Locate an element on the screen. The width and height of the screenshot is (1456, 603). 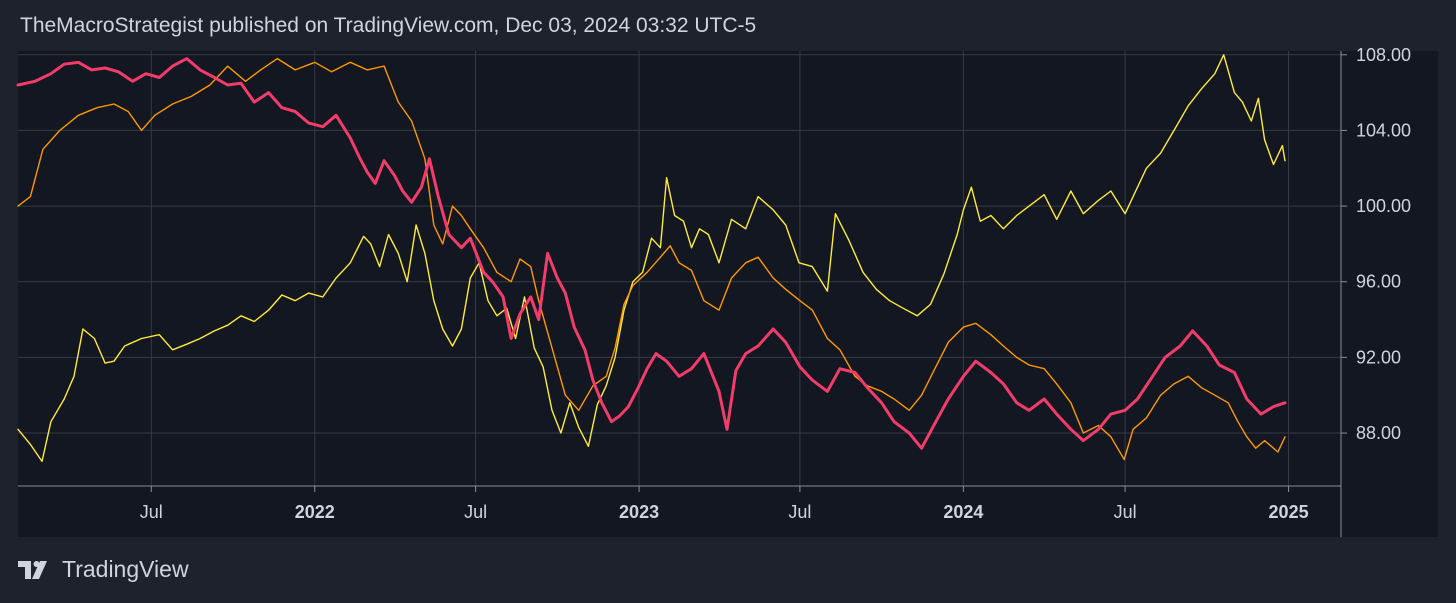
y-tick-label: 104.00 is located at coordinates (1383, 130).